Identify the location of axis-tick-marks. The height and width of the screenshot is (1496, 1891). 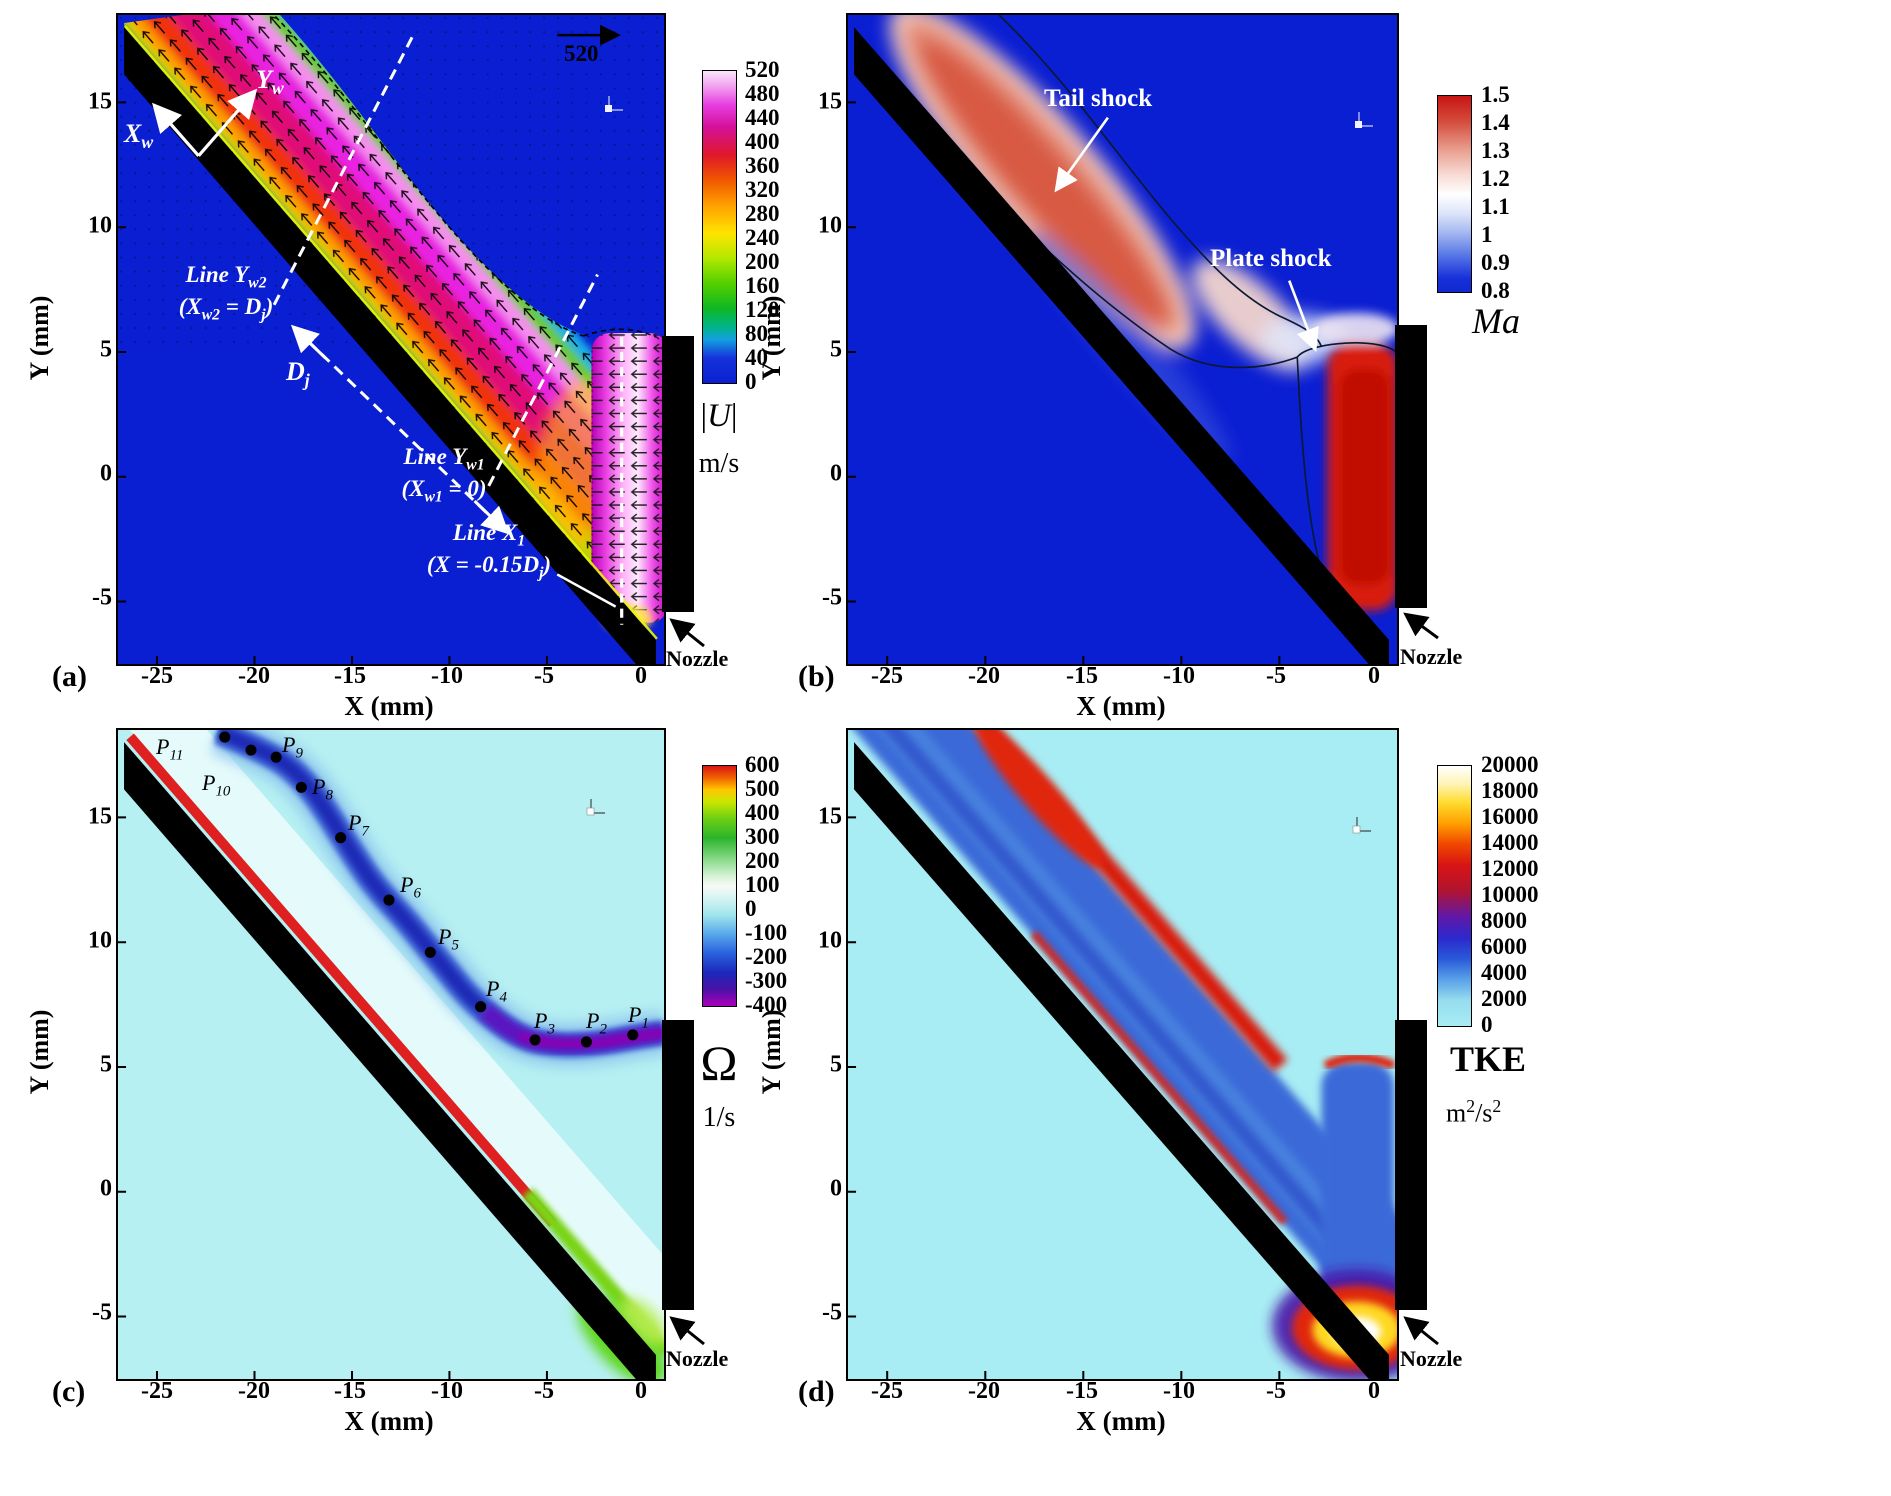
(382, 1097).